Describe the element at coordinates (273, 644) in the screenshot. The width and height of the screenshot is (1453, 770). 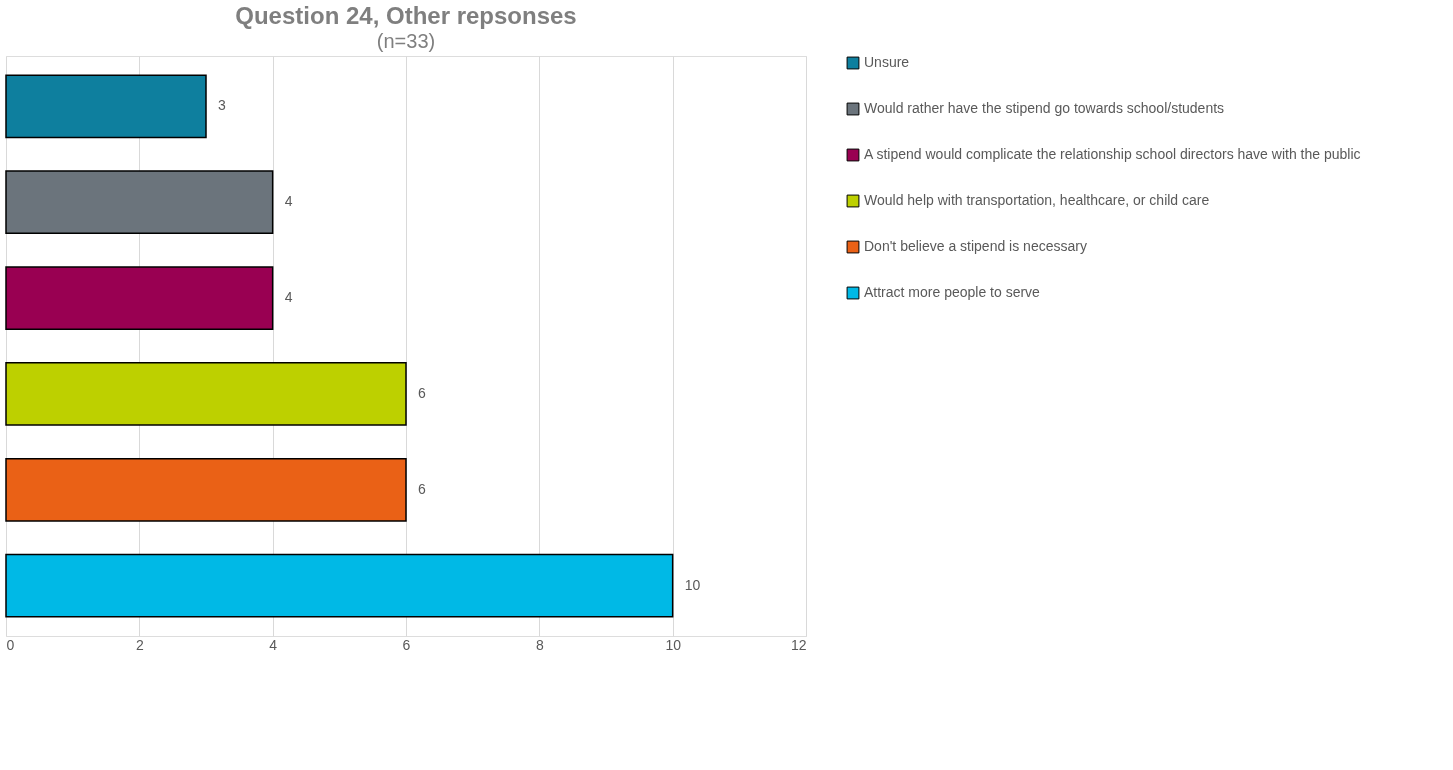
I see `x-tick-label: 4` at that location.